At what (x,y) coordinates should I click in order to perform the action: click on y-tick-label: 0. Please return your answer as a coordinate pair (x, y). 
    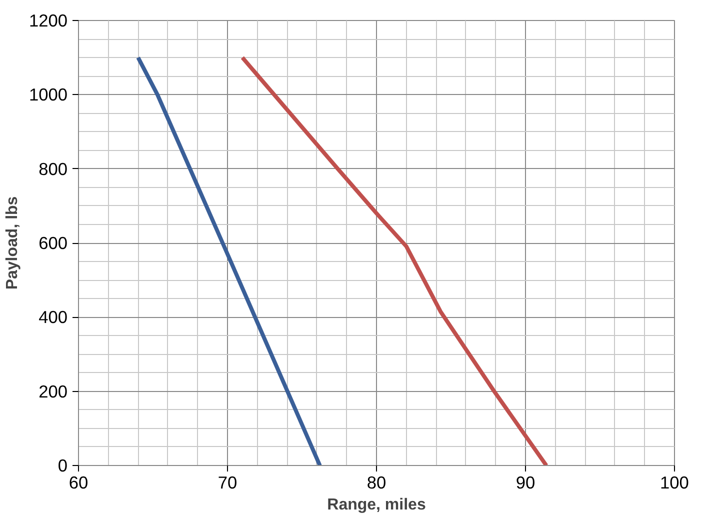
    Looking at the image, I should click on (63, 466).